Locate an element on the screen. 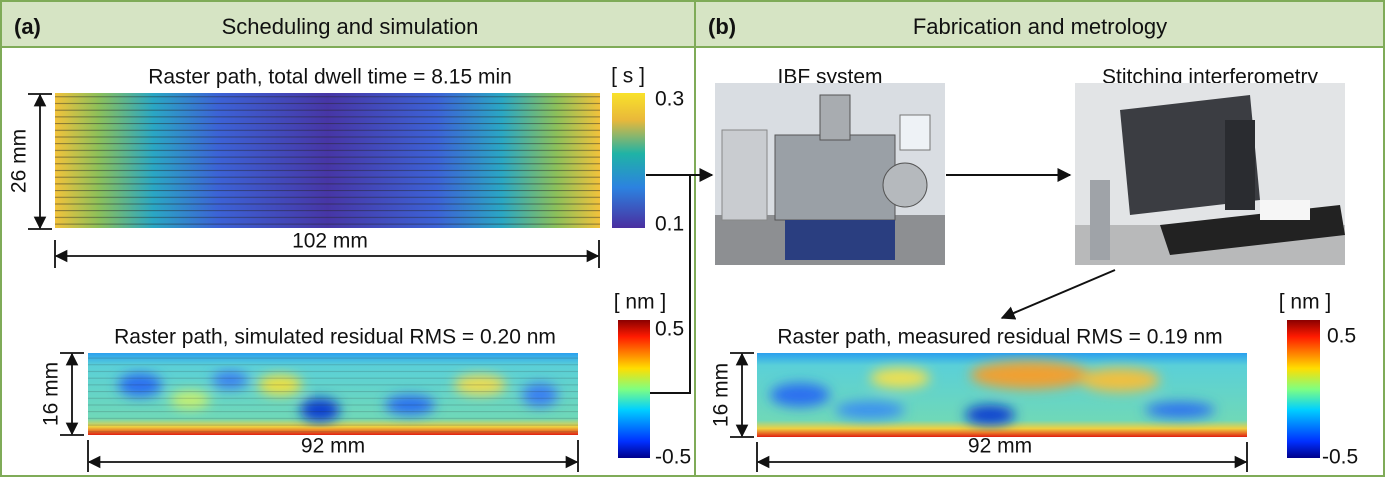 The width and height of the screenshot is (1385, 477). raster-rows is located at coordinates (333, 394).